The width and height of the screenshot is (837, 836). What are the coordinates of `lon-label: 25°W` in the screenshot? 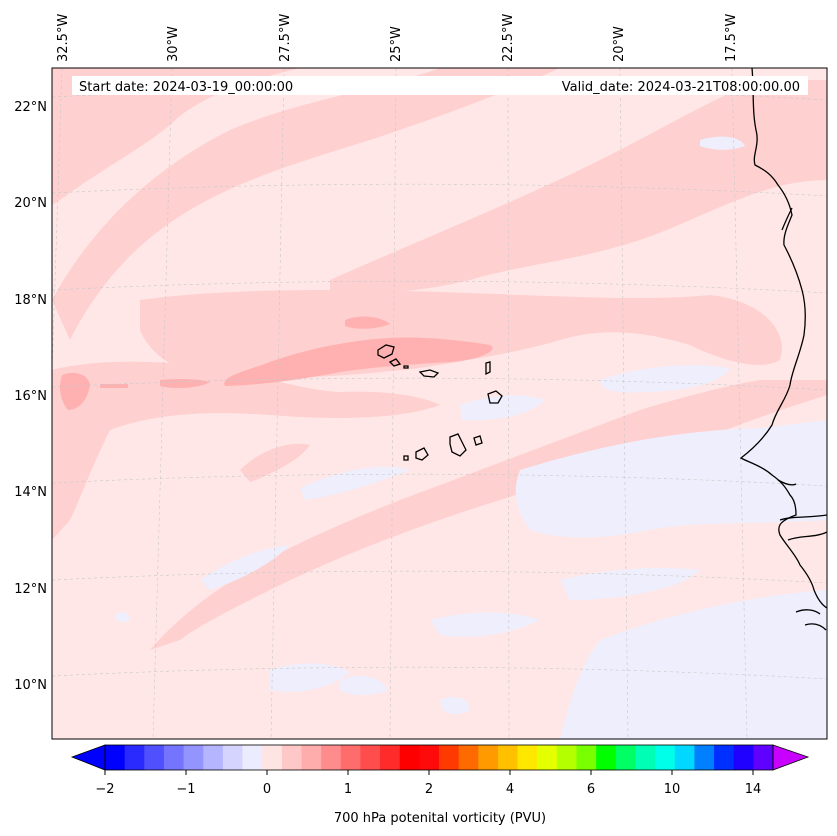 It's located at (396, 44).